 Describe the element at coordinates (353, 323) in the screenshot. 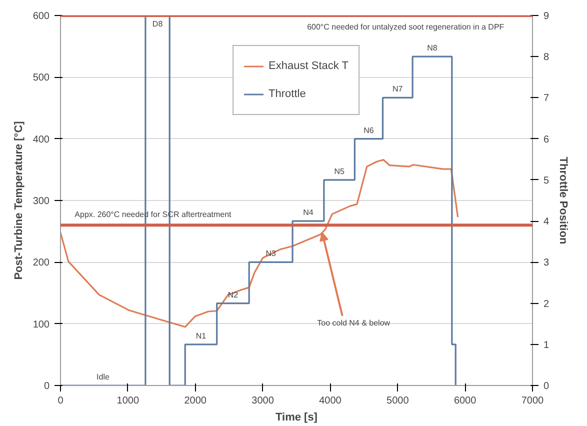

I see `annotation: Too cold N4 & below` at that location.